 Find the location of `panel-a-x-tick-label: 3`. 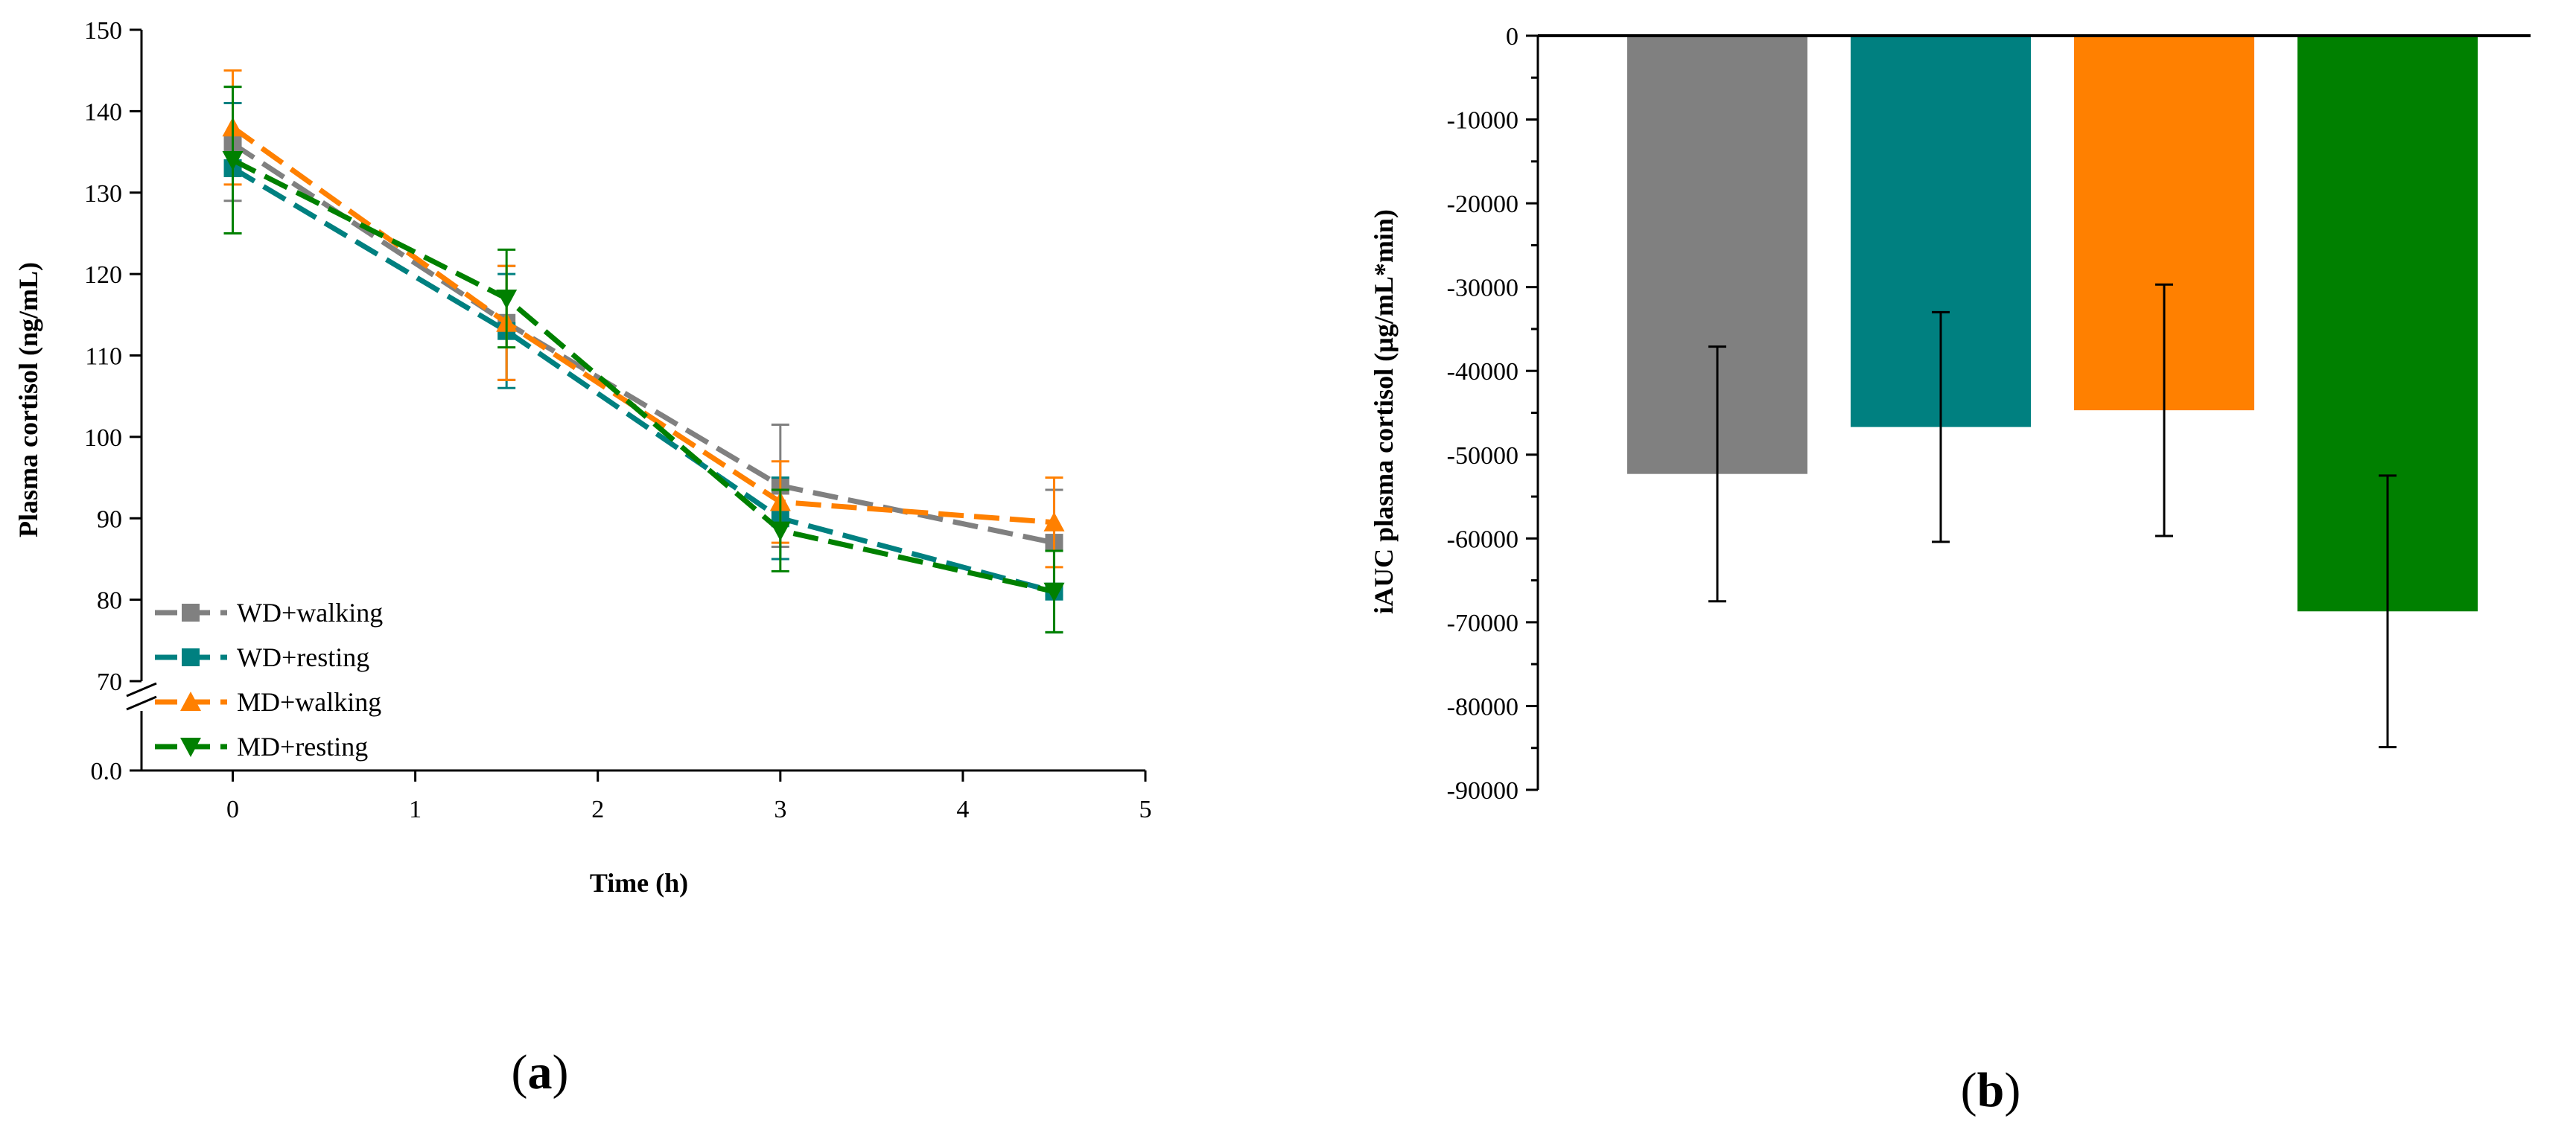

panel-a-x-tick-label: 3 is located at coordinates (780, 809).